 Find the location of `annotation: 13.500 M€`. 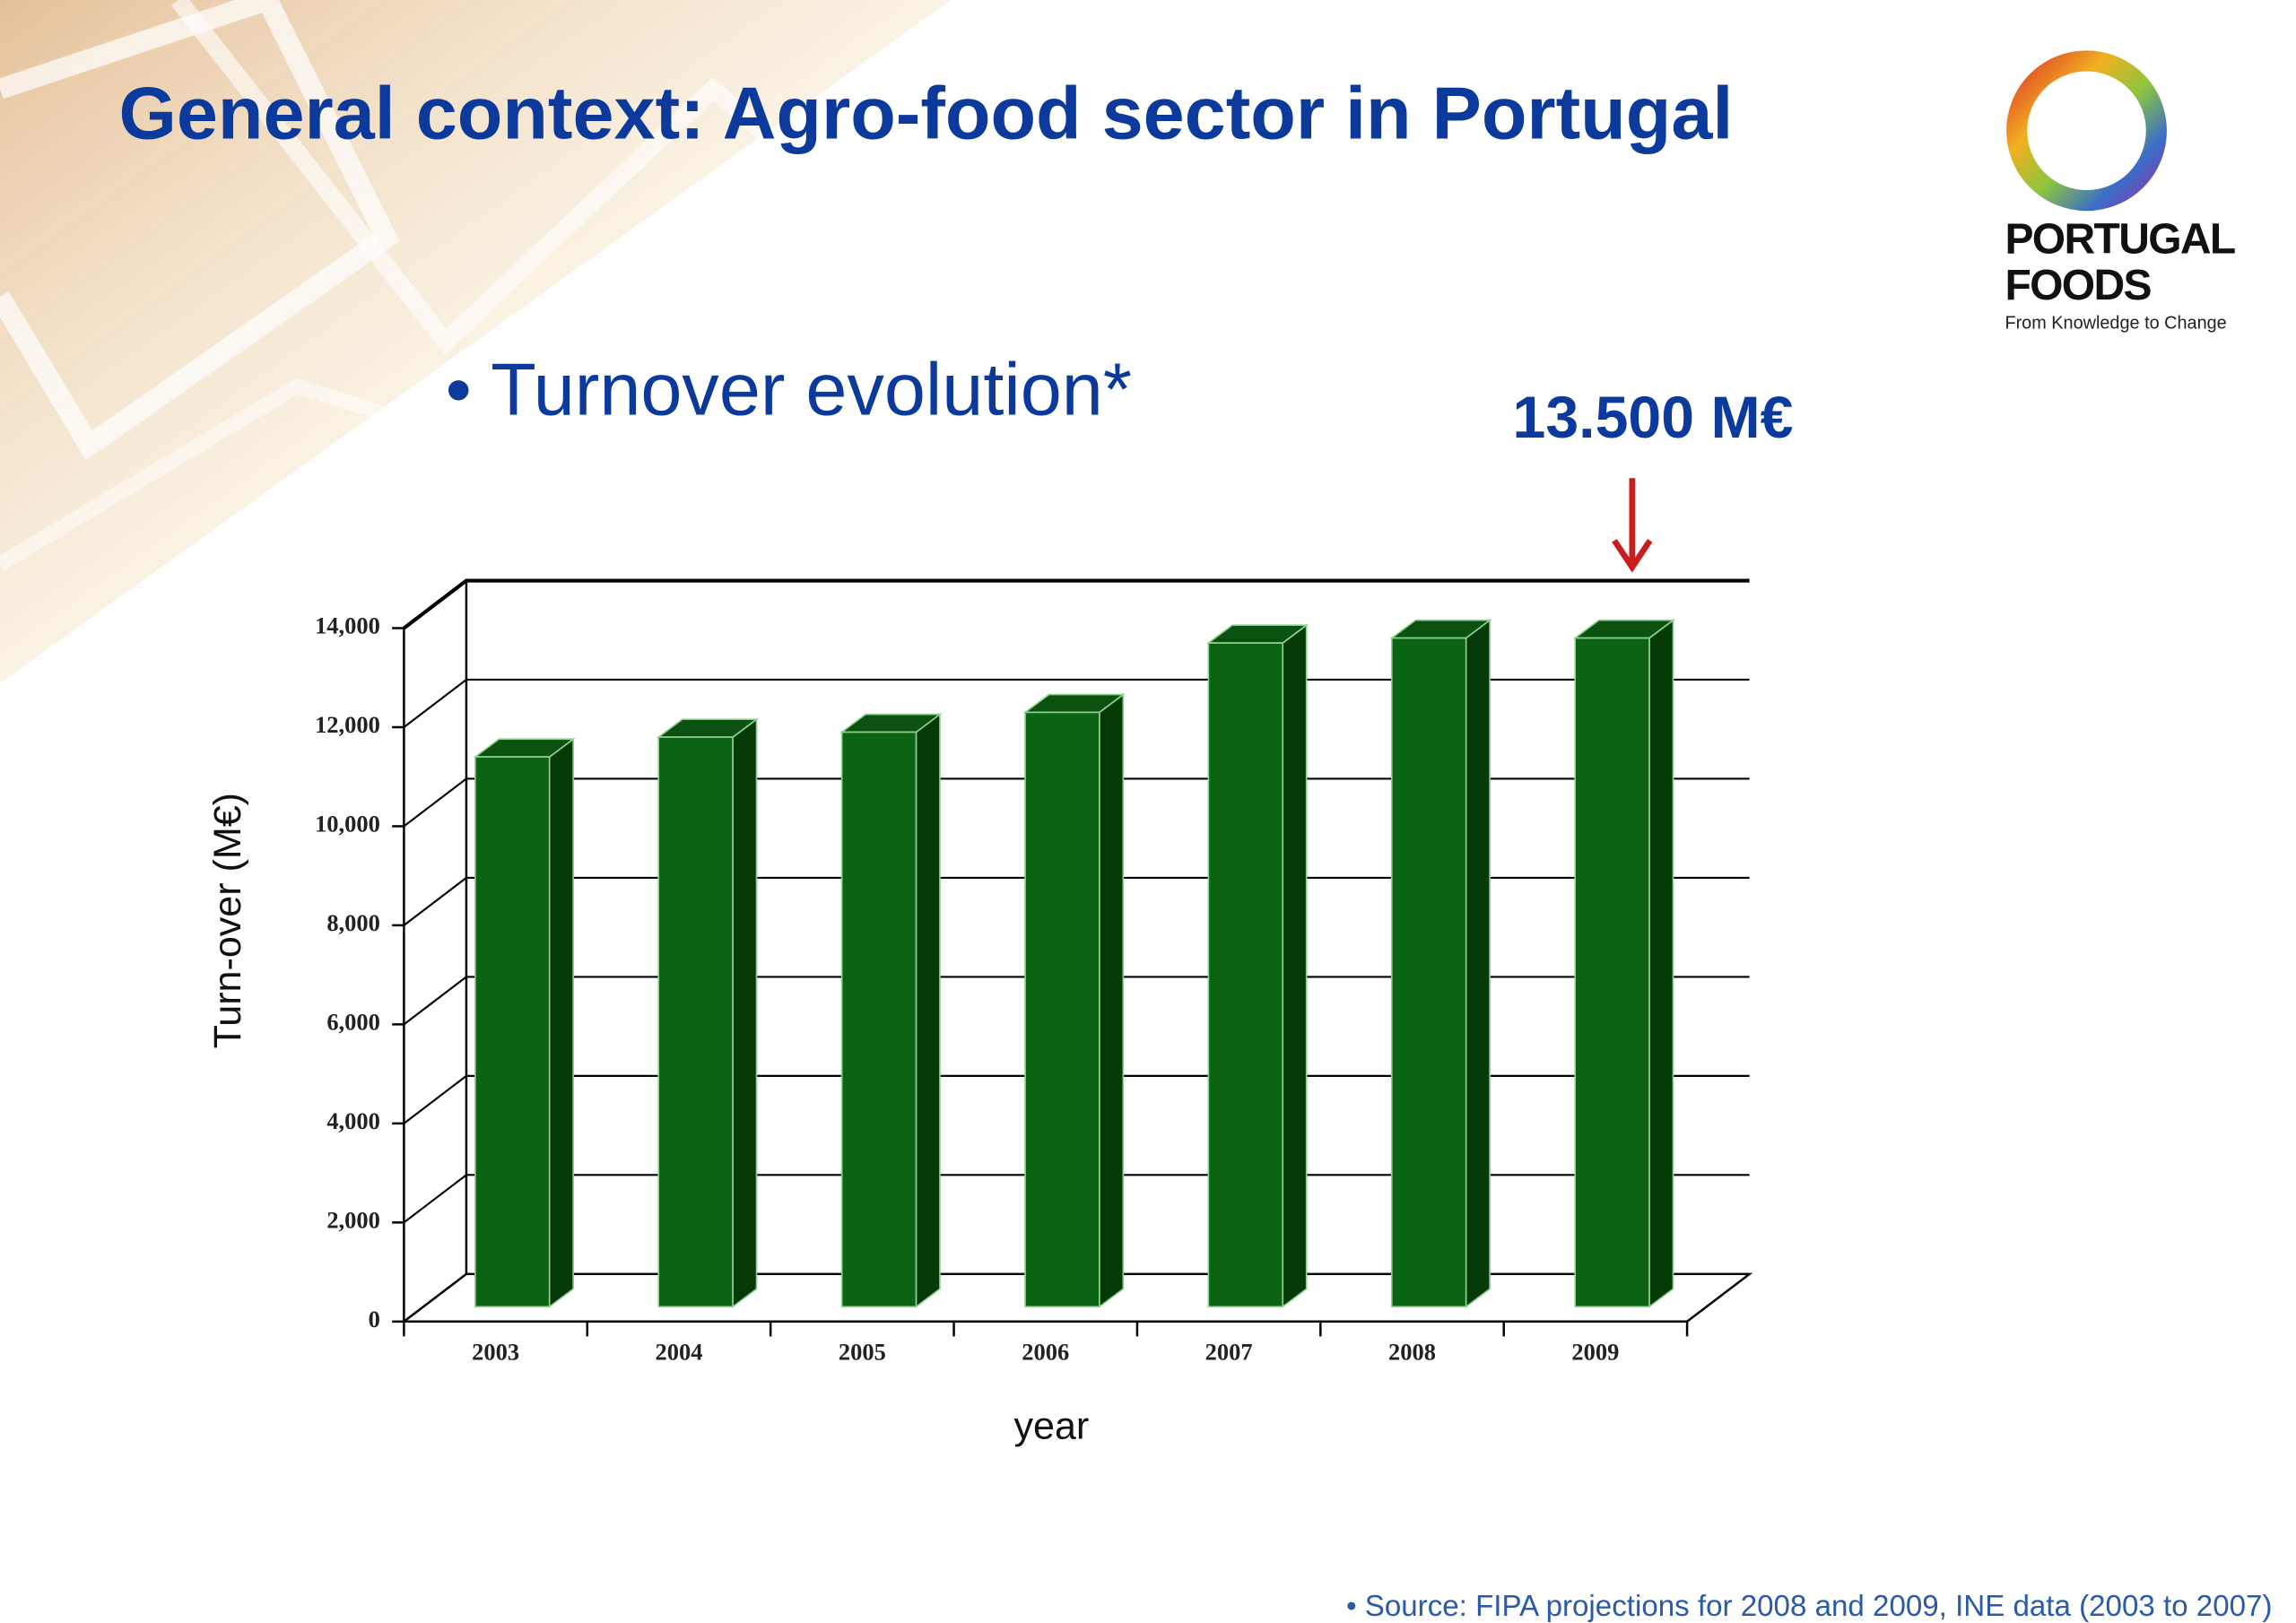

annotation: 13.500 M€ is located at coordinates (1653, 418).